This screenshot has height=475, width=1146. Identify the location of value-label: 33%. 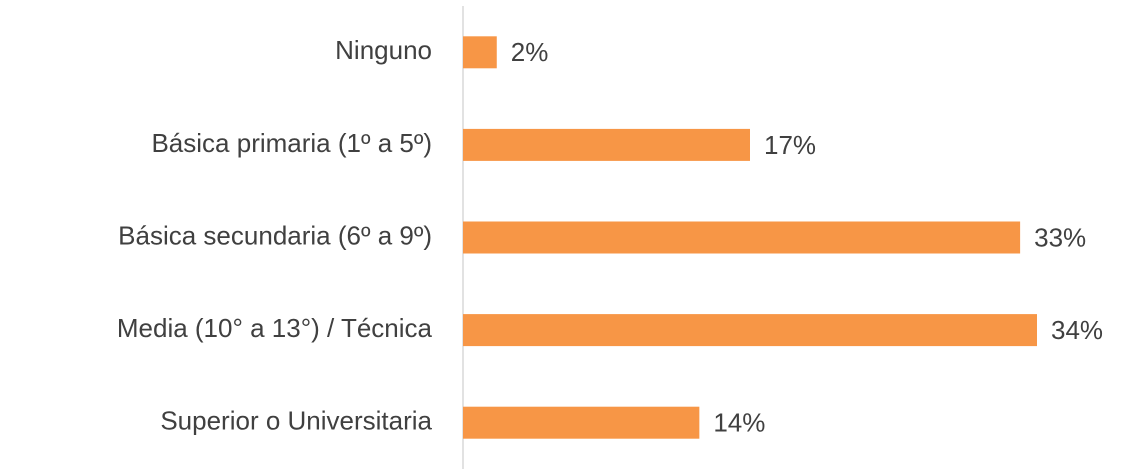
(1060, 237).